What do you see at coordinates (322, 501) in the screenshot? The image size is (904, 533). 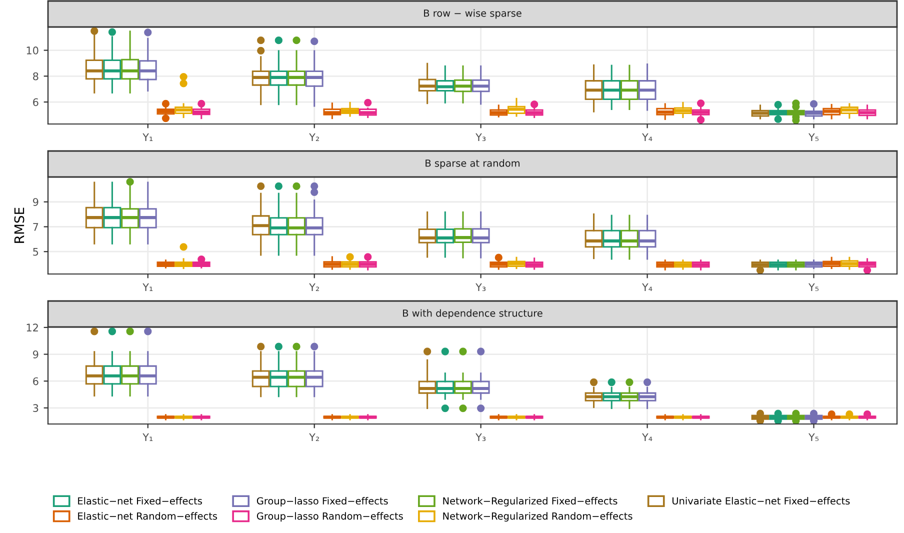 I see `legend-label: Group−lasso Fixed−effects` at bounding box center [322, 501].